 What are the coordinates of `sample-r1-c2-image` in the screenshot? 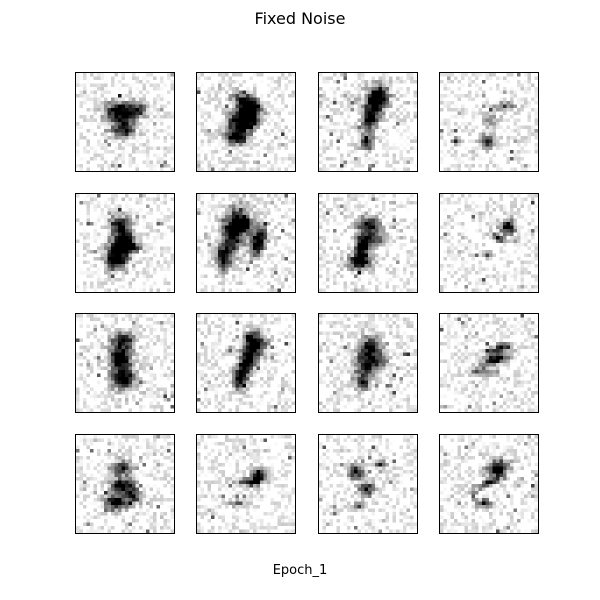 It's located at (246, 122).